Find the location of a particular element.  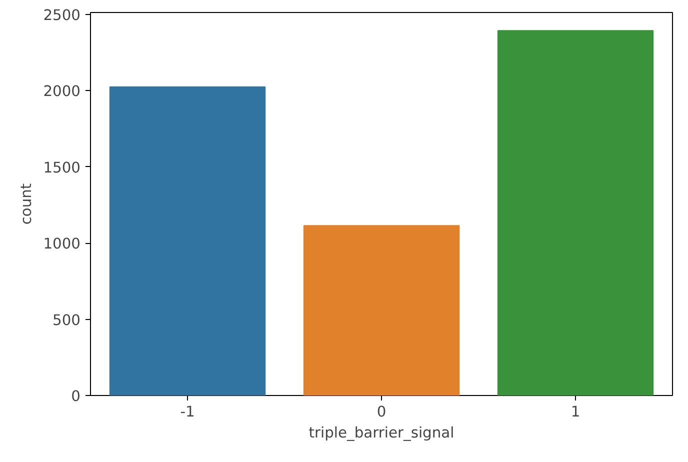

y-tick-label: 0 is located at coordinates (76, 396).